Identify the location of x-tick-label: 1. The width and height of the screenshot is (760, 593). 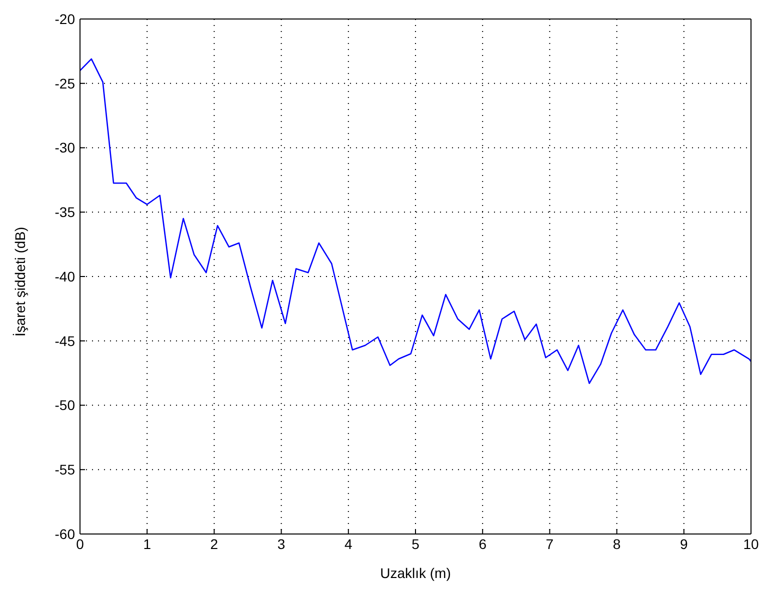
(147, 544).